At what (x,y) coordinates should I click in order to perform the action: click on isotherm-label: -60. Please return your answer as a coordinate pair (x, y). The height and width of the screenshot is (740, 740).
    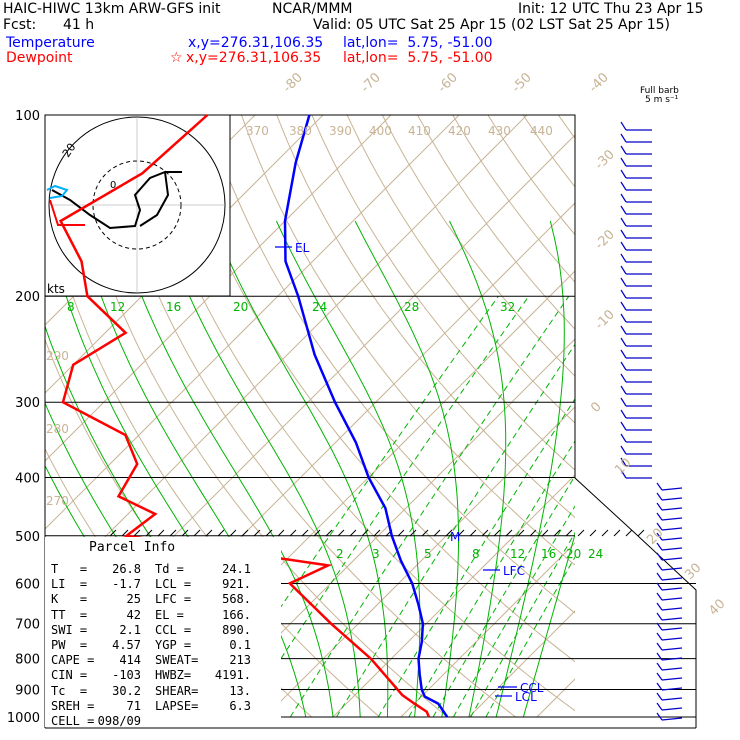
    Looking at the image, I should click on (448, 83).